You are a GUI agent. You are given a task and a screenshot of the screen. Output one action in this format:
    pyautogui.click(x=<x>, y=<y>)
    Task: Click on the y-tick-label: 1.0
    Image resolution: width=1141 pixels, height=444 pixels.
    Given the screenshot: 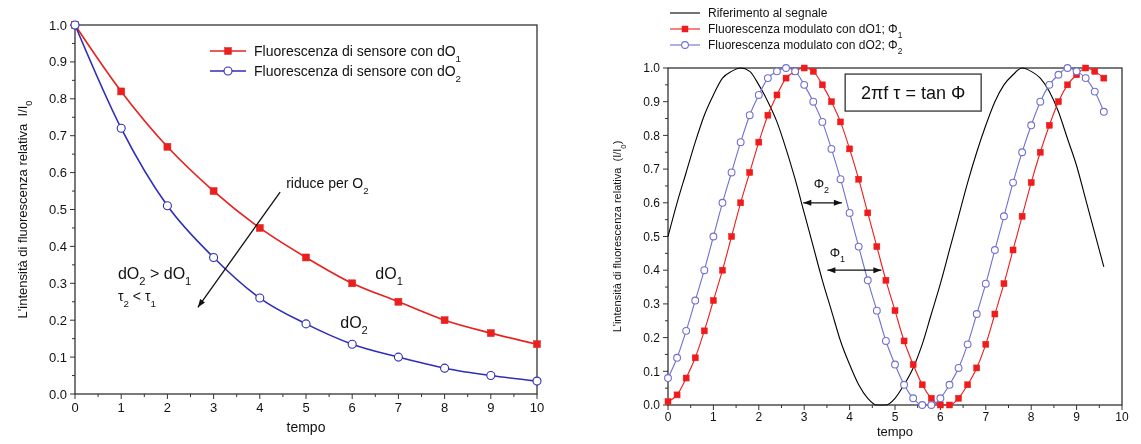 What is the action you would take?
    pyautogui.click(x=652, y=68)
    